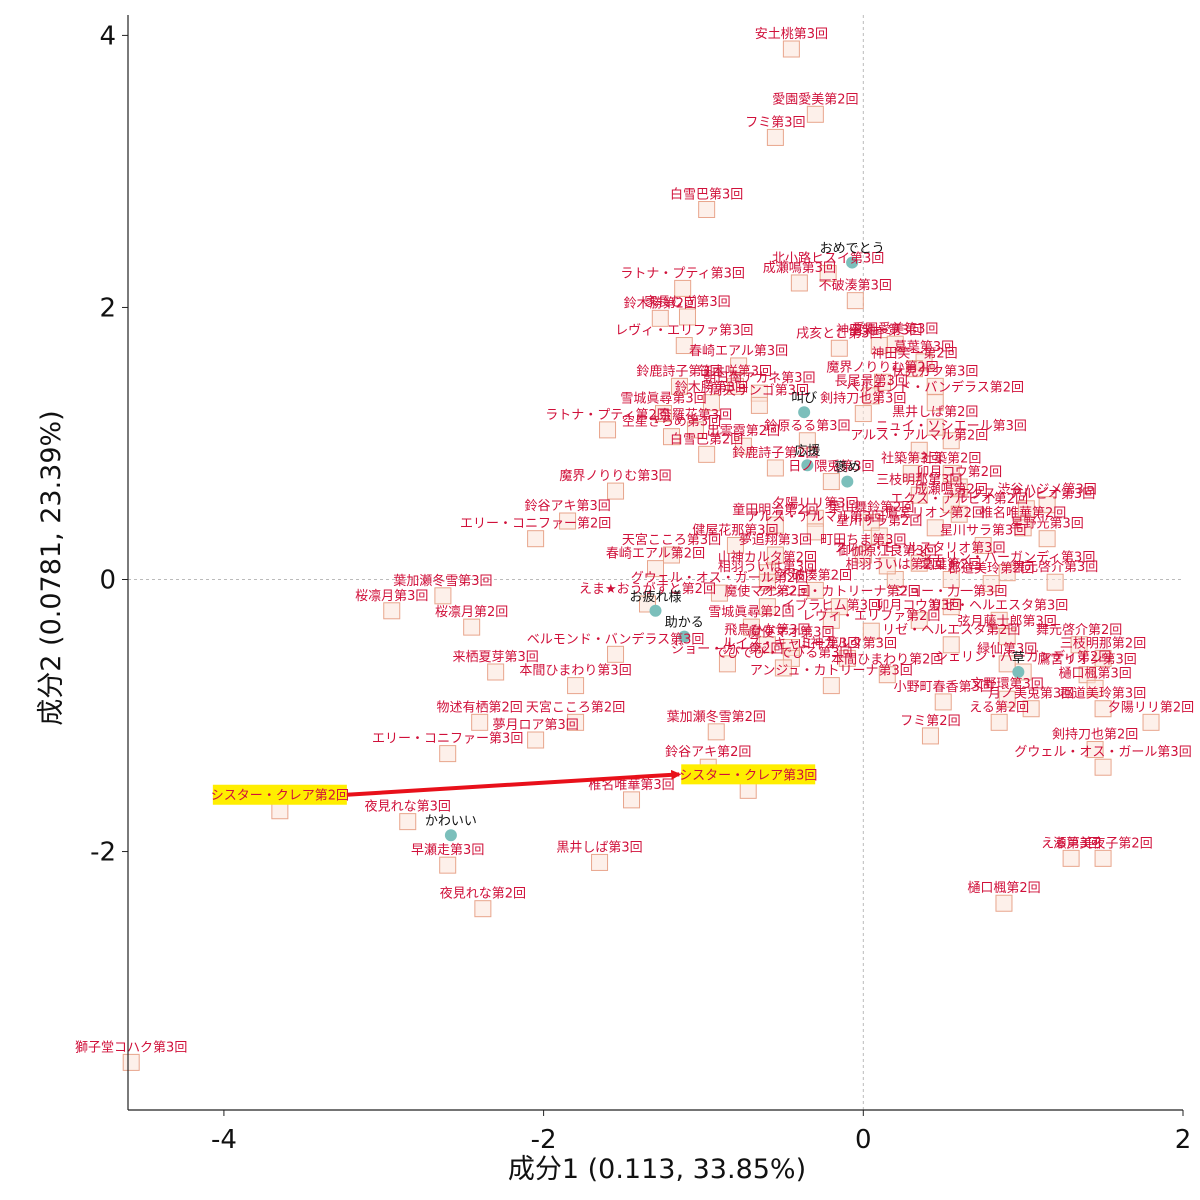  I want to click on document-label: 剣持刀也第3回, so click(863, 399).